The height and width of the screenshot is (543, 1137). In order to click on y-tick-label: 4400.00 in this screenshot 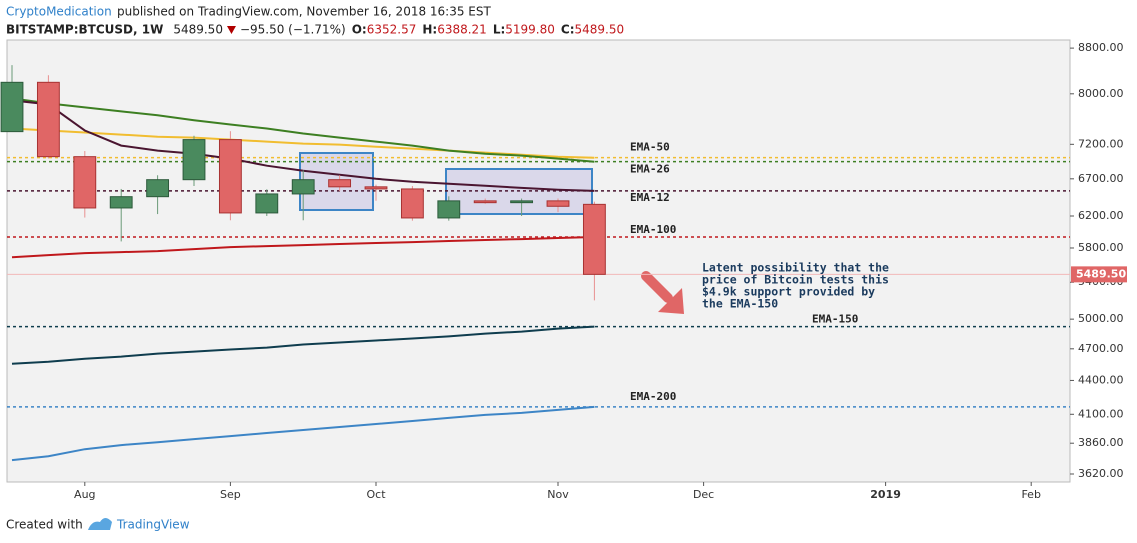, I will do `click(1101, 379)`.